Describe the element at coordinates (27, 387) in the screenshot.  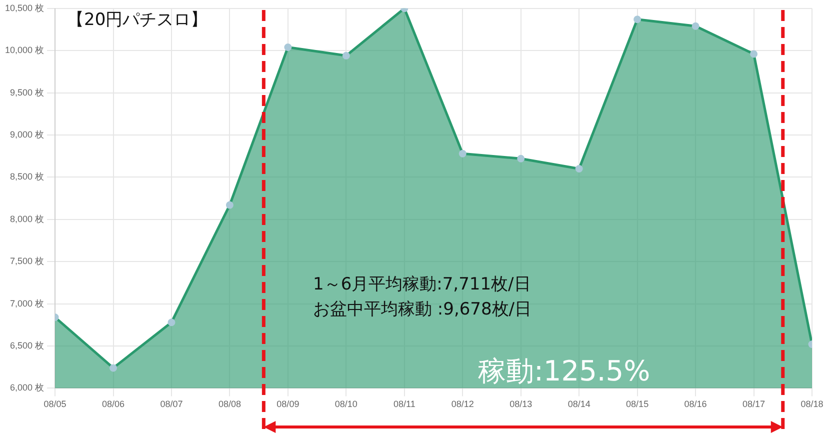
I see `y-tick-label: 6,000 枚` at that location.